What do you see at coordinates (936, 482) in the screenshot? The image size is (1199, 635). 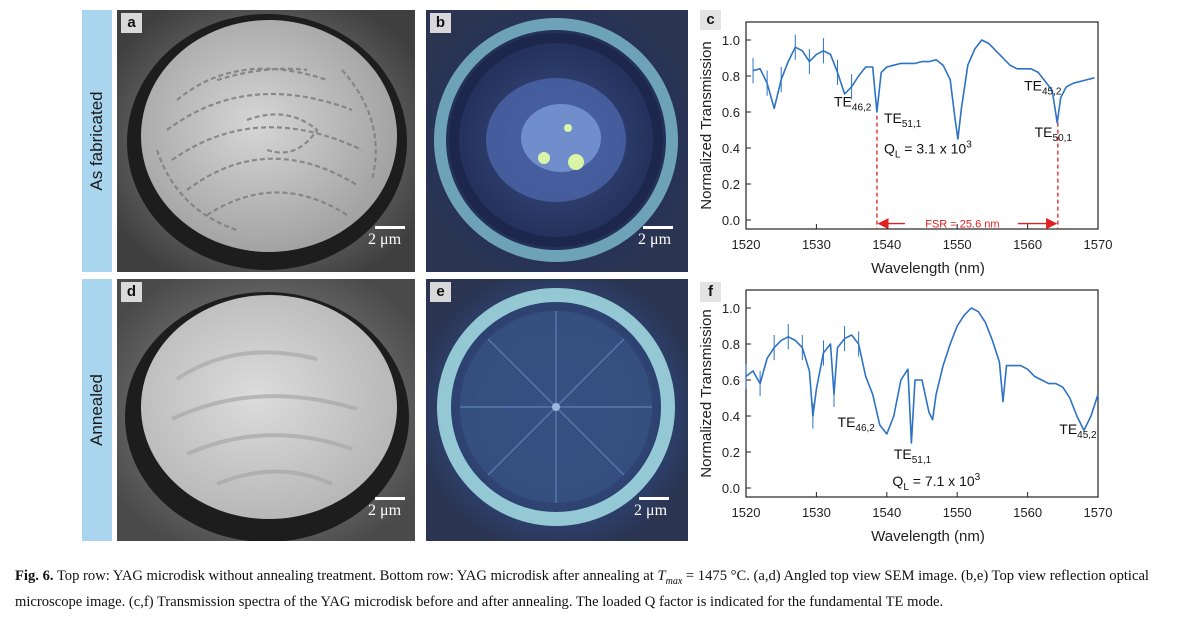 I see `annotation-2: QL = 7.1 x 103` at bounding box center [936, 482].